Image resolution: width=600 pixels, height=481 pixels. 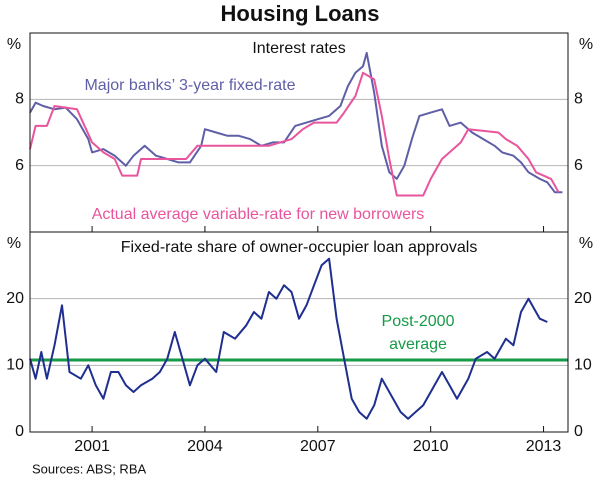 What do you see at coordinates (15, 298) in the screenshot?
I see `y-tick-label: 20` at bounding box center [15, 298].